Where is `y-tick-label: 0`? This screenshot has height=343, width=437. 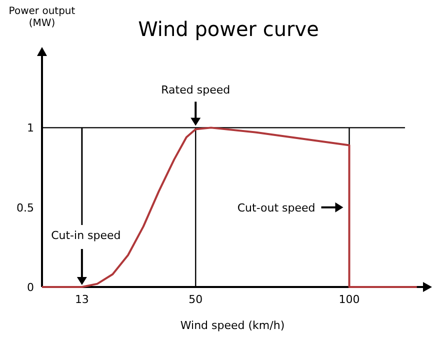 y-tick-label: 0 is located at coordinates (30, 287).